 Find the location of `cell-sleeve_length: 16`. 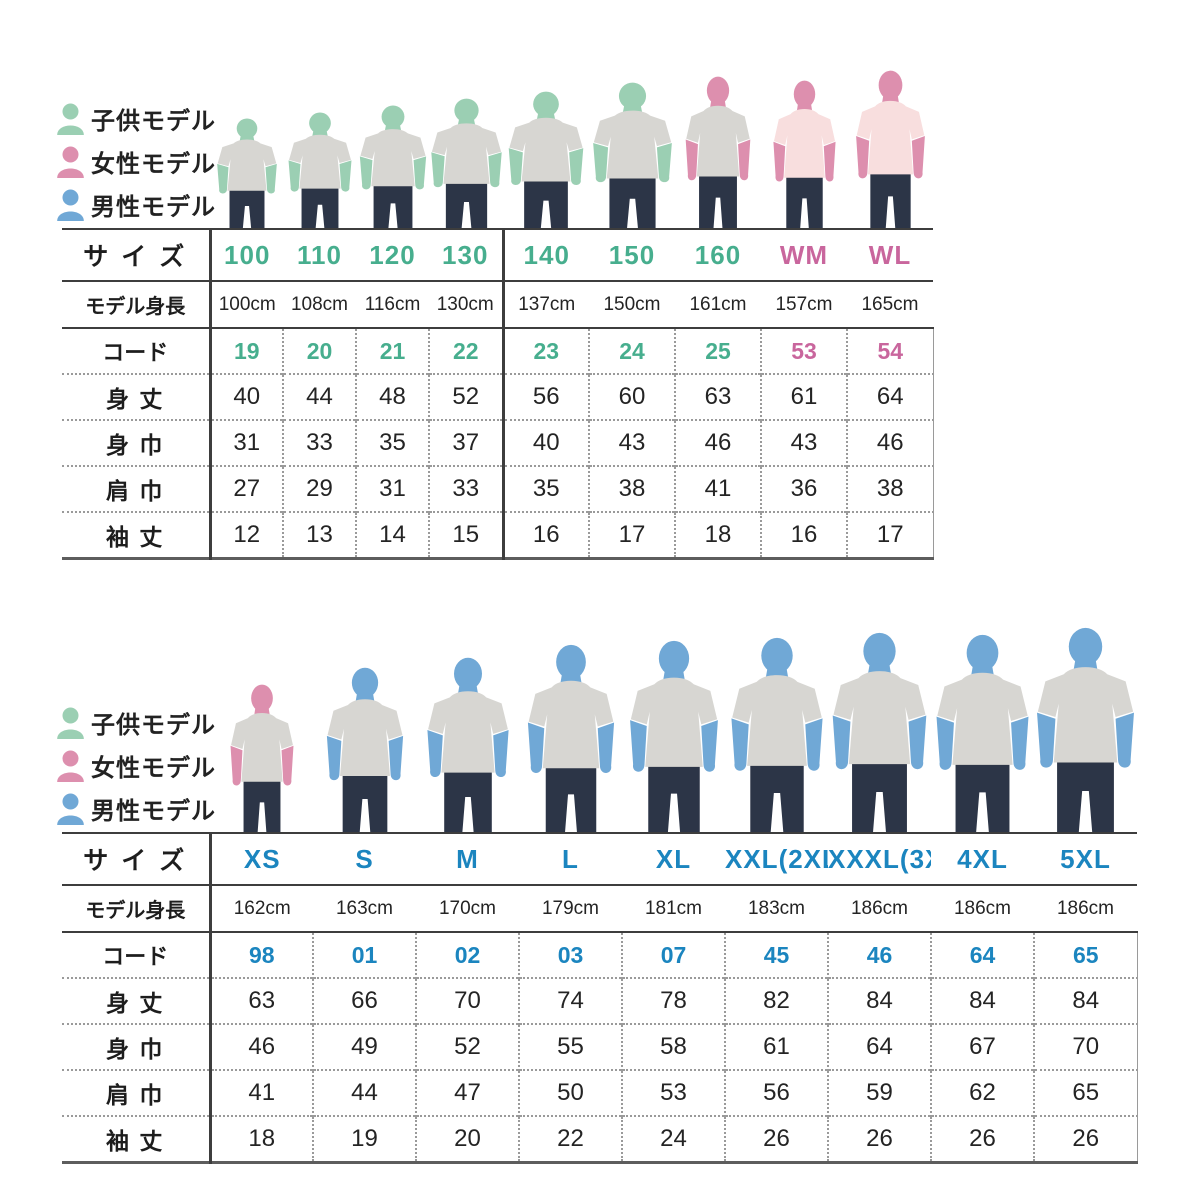

cell-sleeve_length: 16 is located at coordinates (803, 535).